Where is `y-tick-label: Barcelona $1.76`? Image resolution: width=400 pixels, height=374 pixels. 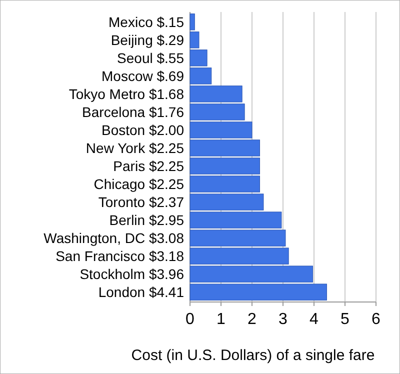 y-tick-label: Barcelona $1.76 is located at coordinates (133, 112).